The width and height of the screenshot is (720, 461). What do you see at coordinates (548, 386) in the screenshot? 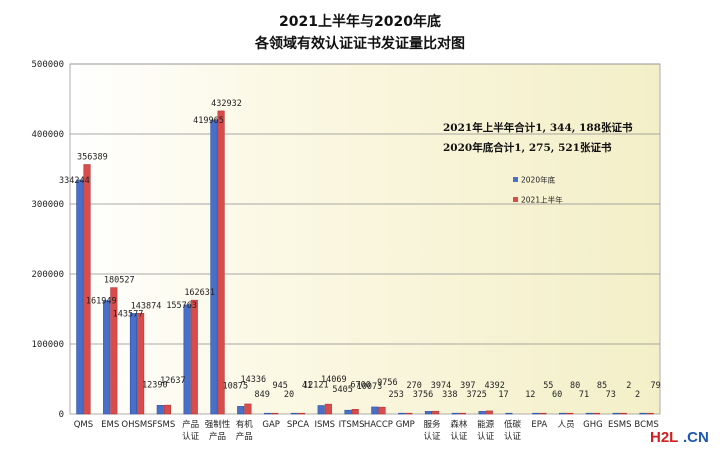
I see `data-label: 55` at bounding box center [548, 386].